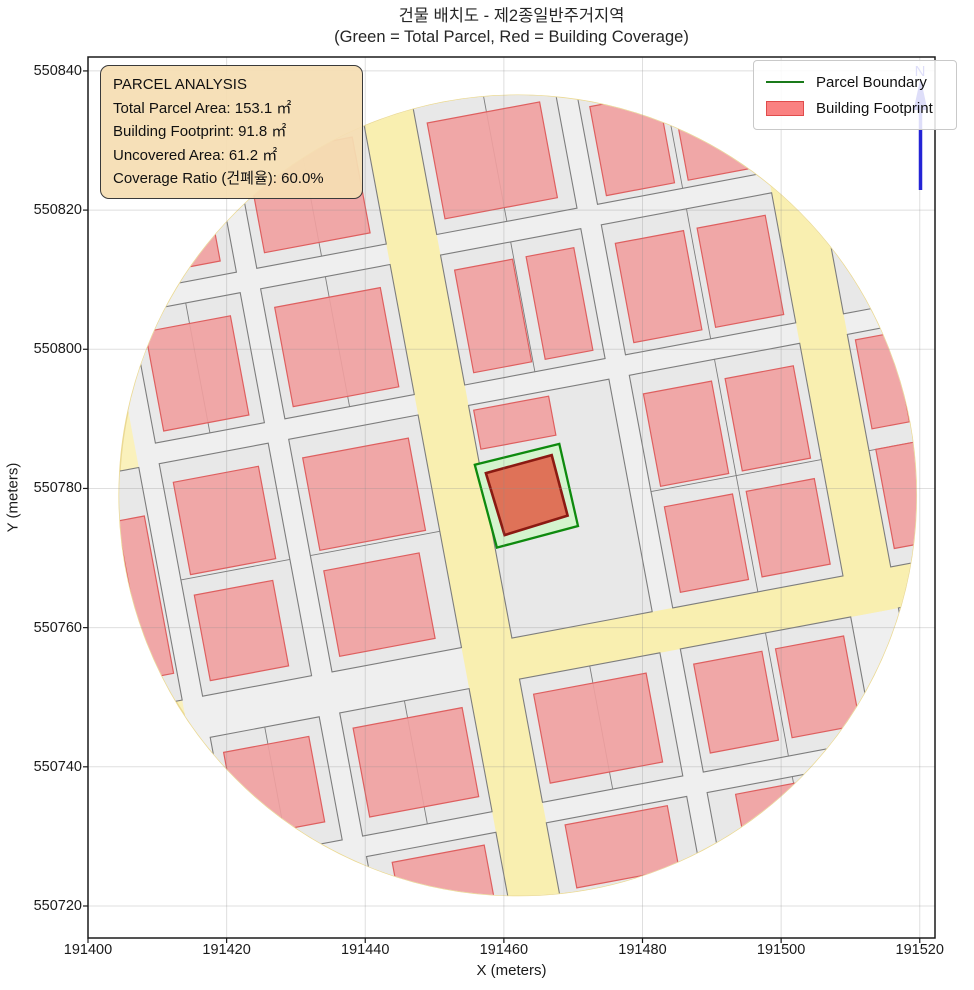 The width and height of the screenshot is (974, 990). I want to click on y-tick-label: 550740, so click(57, 766).